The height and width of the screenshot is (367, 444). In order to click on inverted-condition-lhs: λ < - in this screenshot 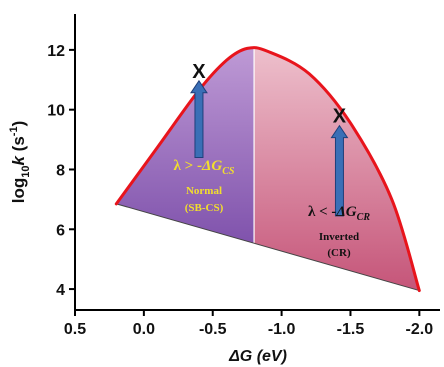, I will do `click(322, 212)`.